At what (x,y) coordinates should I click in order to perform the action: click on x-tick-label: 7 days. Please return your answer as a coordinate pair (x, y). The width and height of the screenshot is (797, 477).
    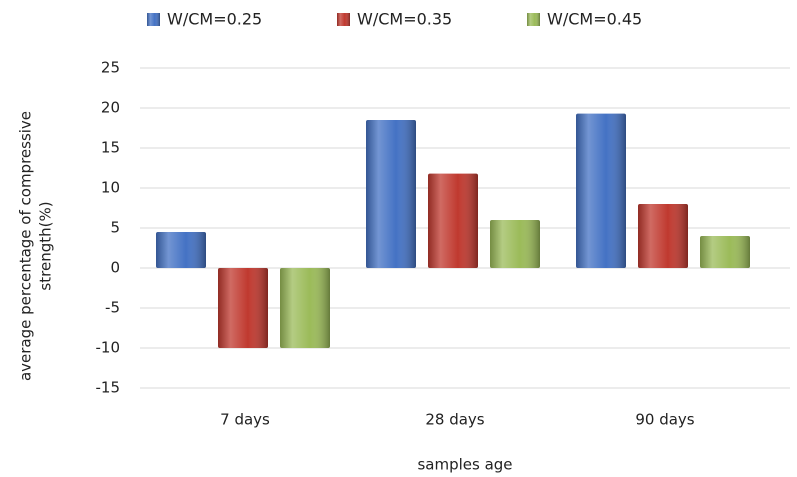
    Looking at the image, I should click on (245, 420).